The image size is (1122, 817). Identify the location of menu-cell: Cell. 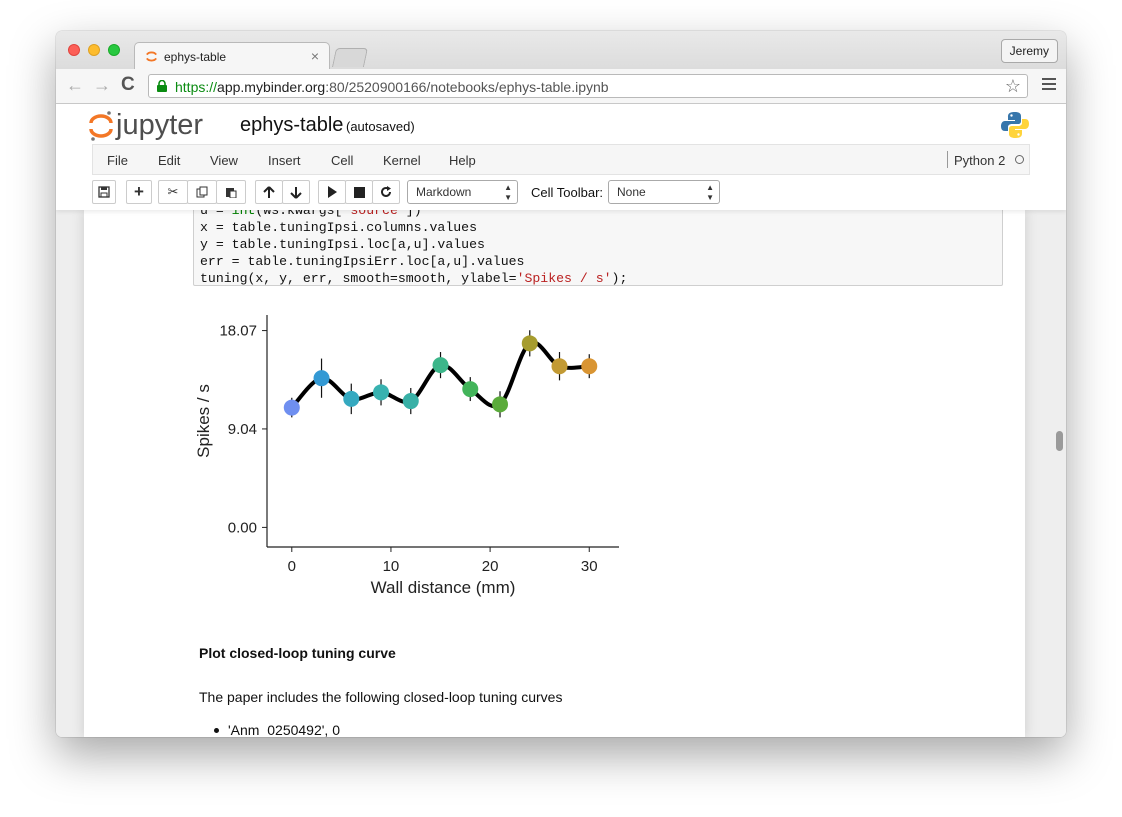
(342, 160).